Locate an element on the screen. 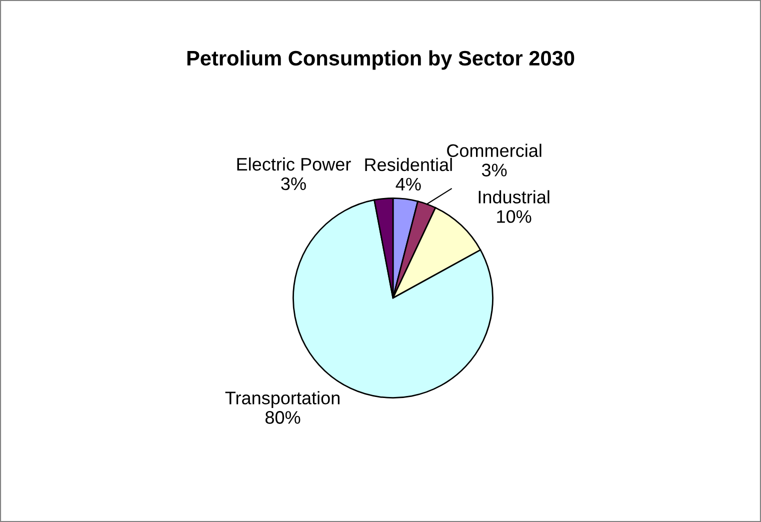 The width and height of the screenshot is (761, 522). slice-label: Commercial is located at coordinates (494, 151).